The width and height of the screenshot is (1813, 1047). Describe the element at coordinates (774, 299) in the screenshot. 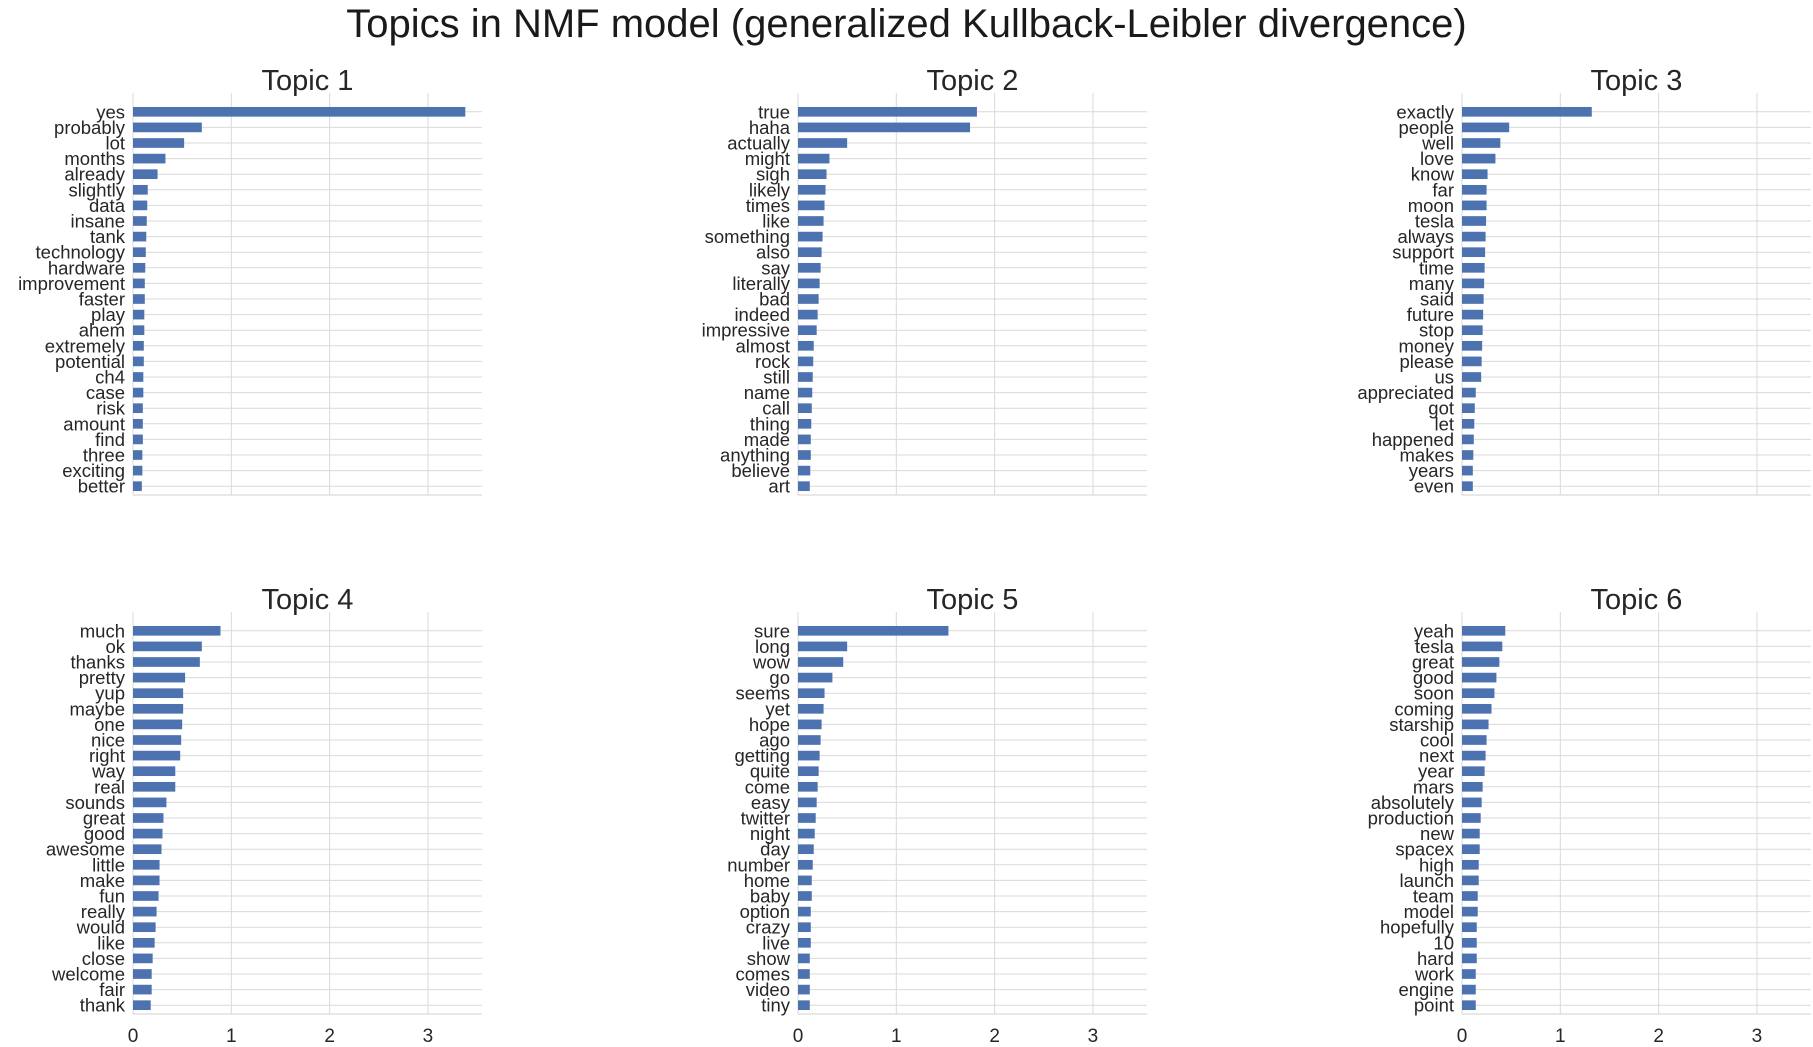

I see `category-label: bad` at that location.